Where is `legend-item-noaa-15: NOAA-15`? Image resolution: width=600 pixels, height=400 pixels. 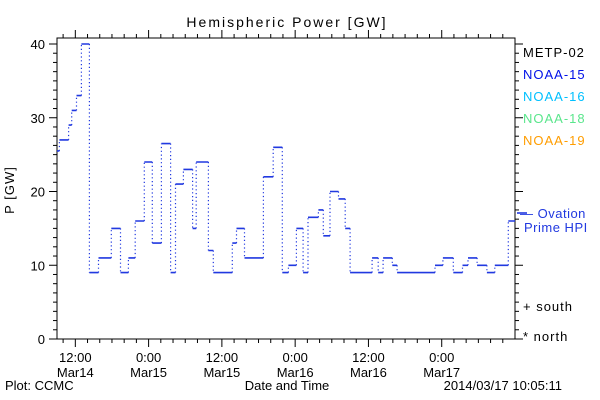 legend-item-noaa-15: NOAA-15 is located at coordinates (554, 74).